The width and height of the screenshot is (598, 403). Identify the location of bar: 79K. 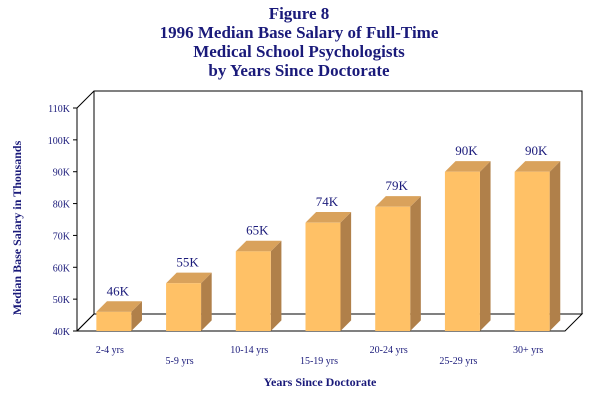
(398, 254).